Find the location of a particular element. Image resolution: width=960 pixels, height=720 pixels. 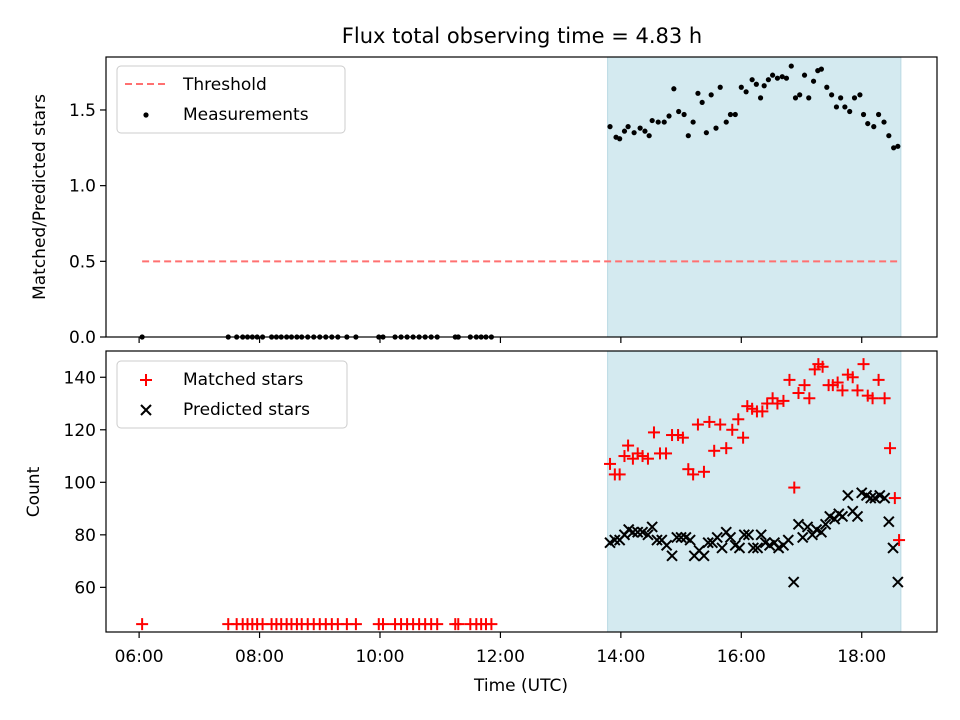

bottom-ylabel: Count is located at coordinates (34, 491).